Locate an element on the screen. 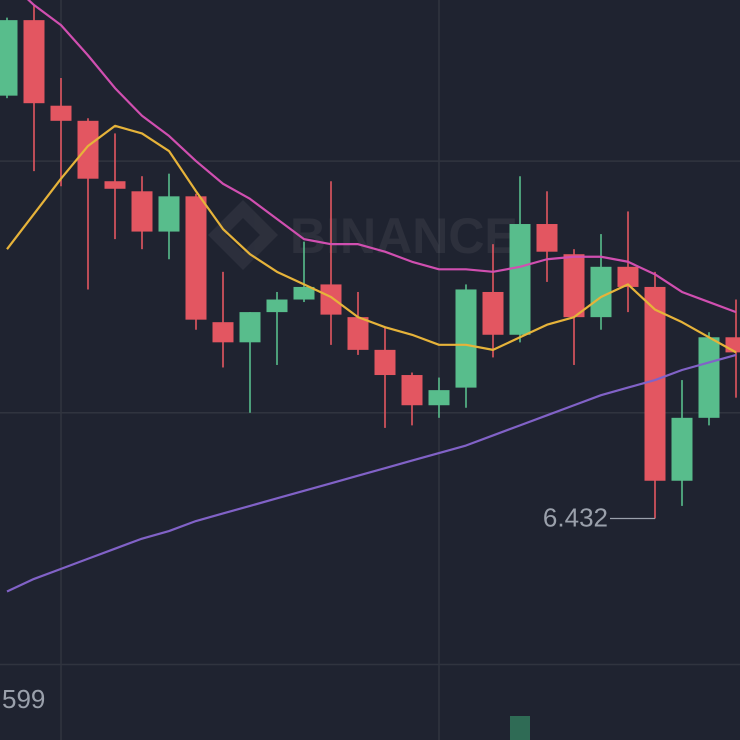 This screenshot has width=740, height=740. low-marker-label: 6.432 is located at coordinates (575, 517).